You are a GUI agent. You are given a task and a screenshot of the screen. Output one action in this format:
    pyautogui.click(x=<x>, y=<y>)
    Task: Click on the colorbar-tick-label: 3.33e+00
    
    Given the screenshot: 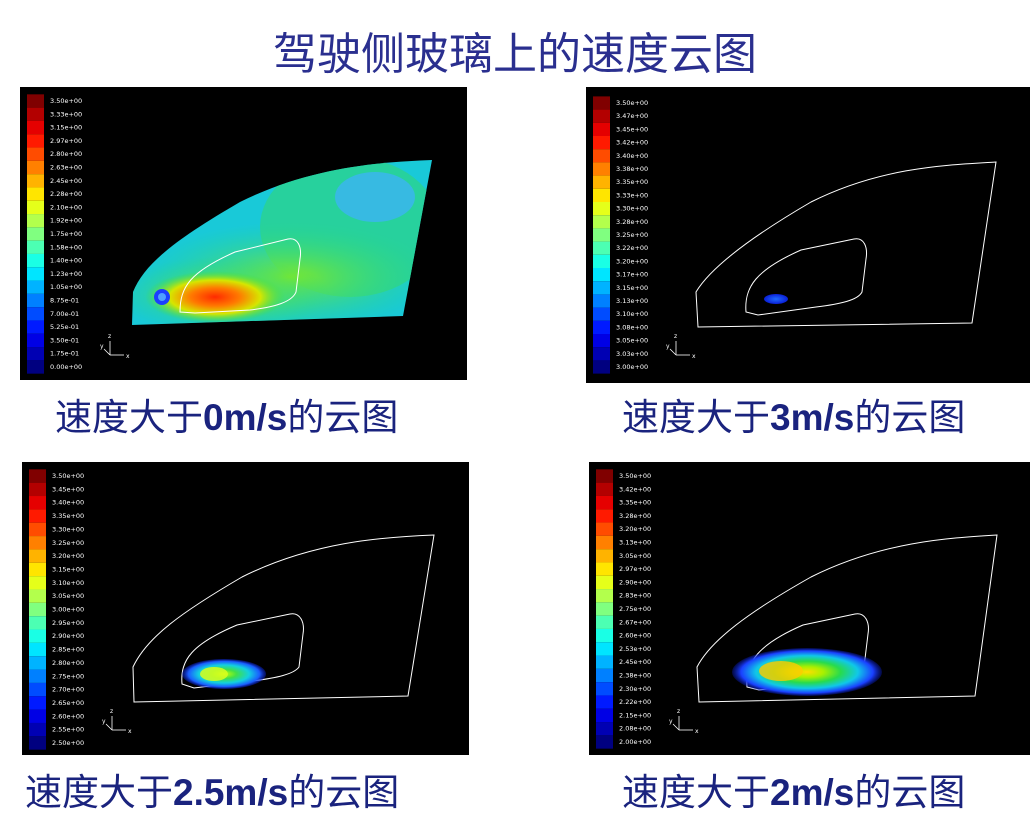 What is the action you would take?
    pyautogui.click(x=66, y=114)
    